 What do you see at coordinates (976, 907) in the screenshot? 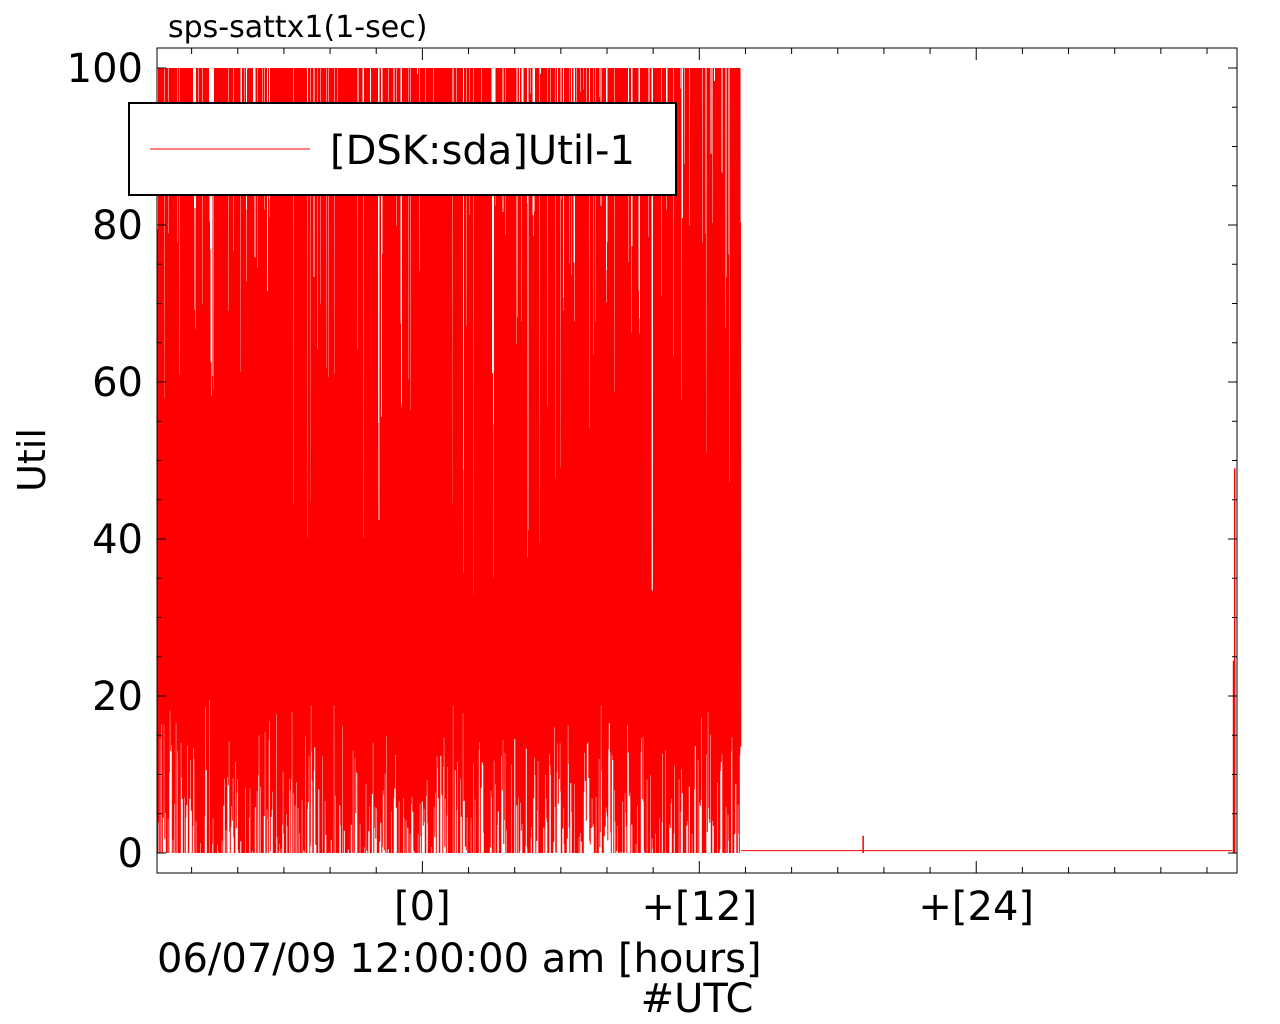
I see `x-tick-label: +[24]` at bounding box center [976, 907].